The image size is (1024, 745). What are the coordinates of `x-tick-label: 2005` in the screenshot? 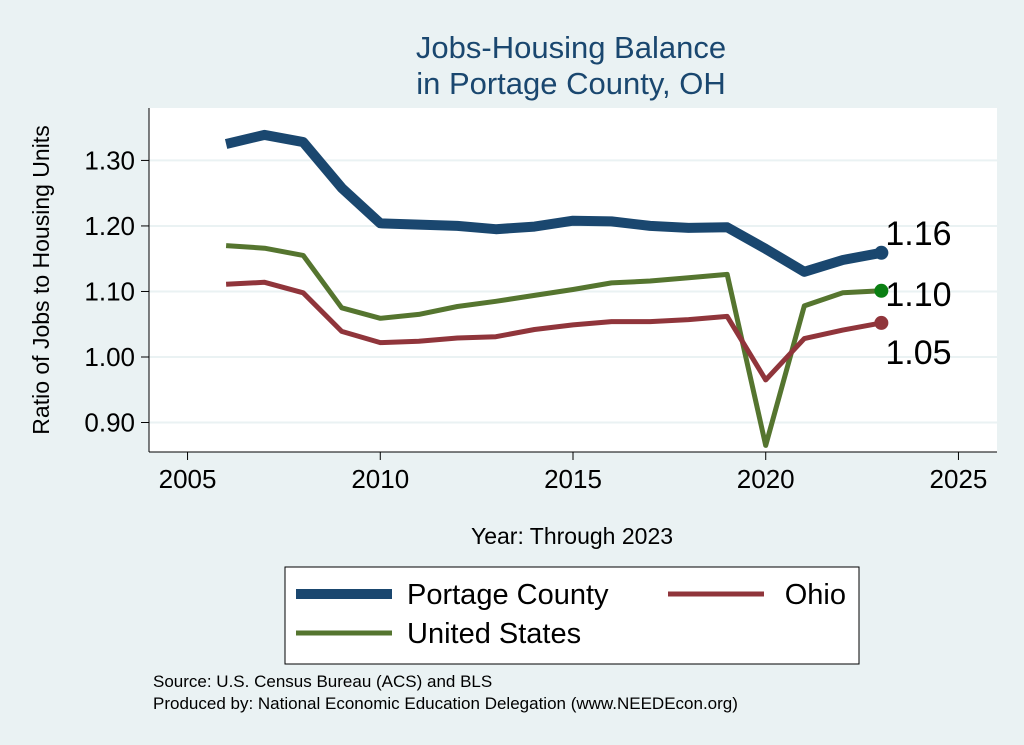 It's located at (188, 479).